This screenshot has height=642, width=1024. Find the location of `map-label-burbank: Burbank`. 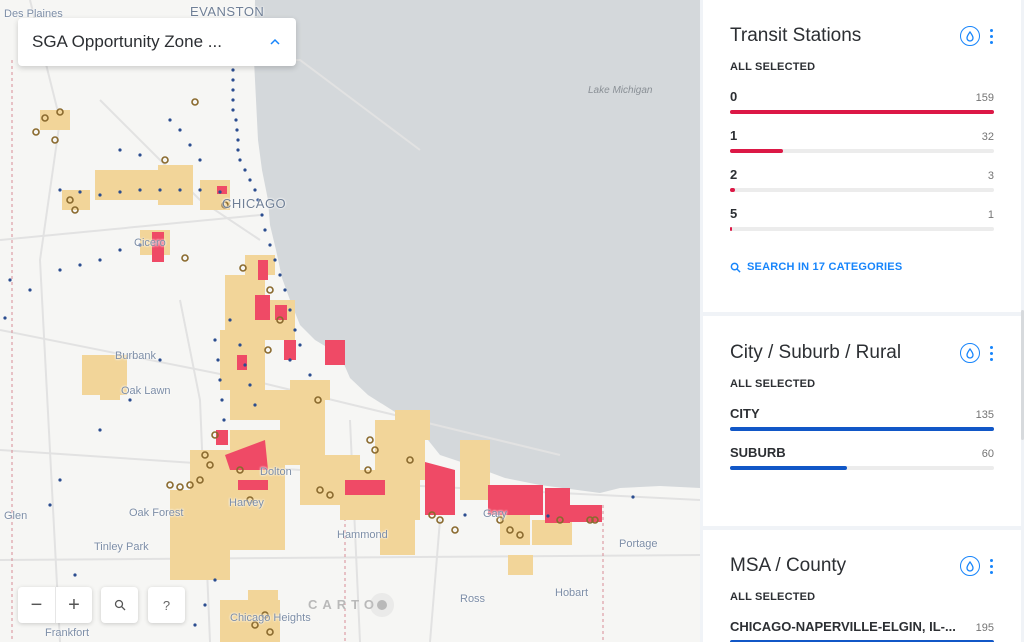

map-label-burbank: Burbank is located at coordinates (135, 356).